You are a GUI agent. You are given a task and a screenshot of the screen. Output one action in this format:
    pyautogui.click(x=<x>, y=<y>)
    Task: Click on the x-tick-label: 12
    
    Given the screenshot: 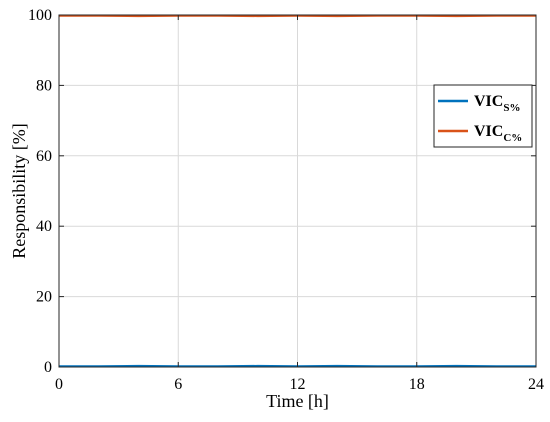 What is the action you would take?
    pyautogui.click(x=298, y=384)
    